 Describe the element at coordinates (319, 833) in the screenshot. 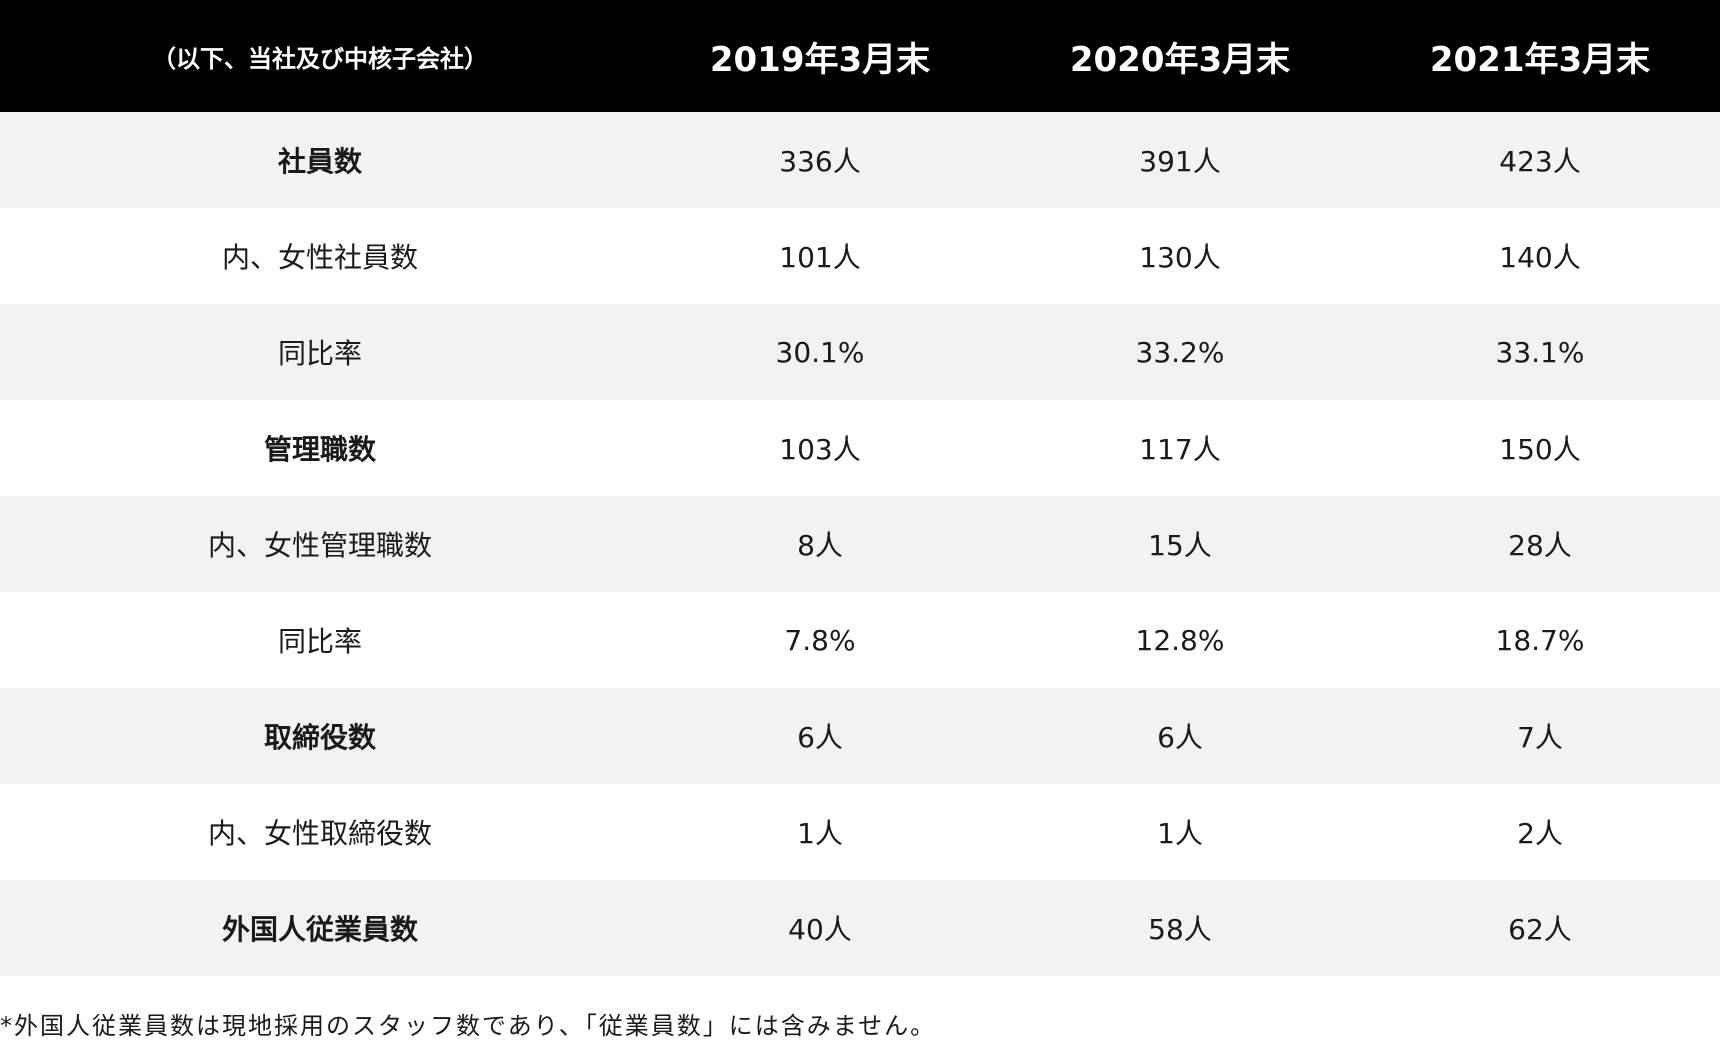

I see `row-label: 内、女性取締役数` at that location.